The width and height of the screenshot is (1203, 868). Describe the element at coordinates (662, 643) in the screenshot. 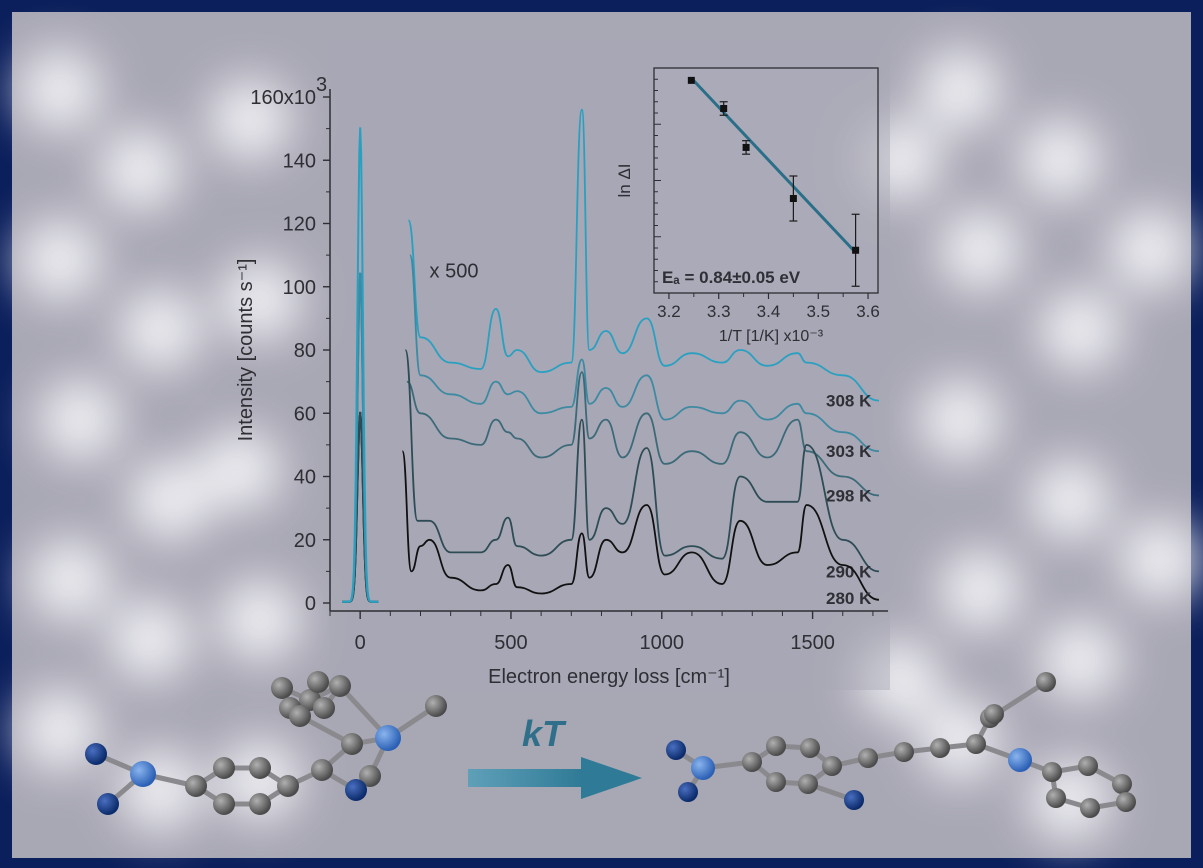

I see `x-tick-label: 1000` at that location.